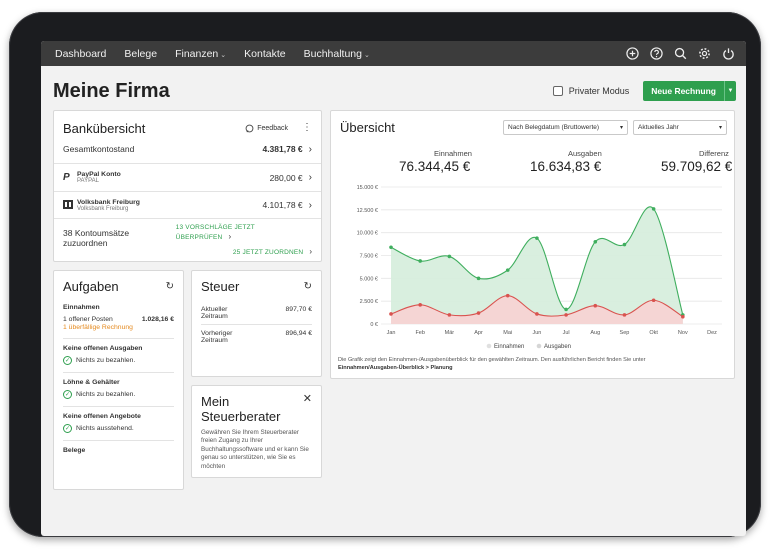  Describe the element at coordinates (256, 315) in the screenshot. I see `tax-row-current: Aktueller Zeitraum 897,70 €` at that location.